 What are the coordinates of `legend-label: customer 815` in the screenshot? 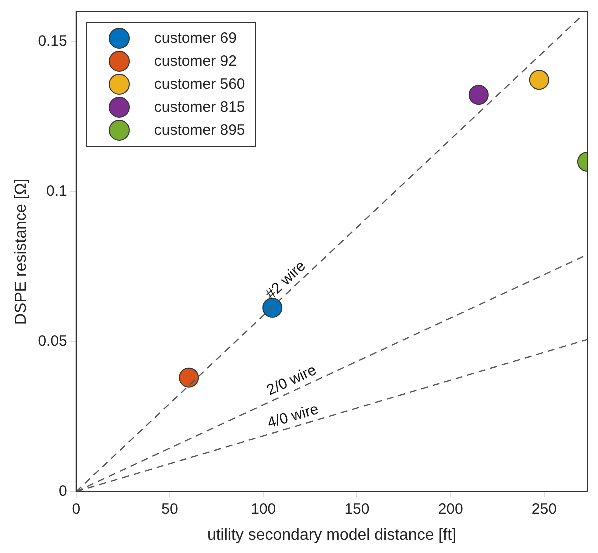 It's located at (200, 107).